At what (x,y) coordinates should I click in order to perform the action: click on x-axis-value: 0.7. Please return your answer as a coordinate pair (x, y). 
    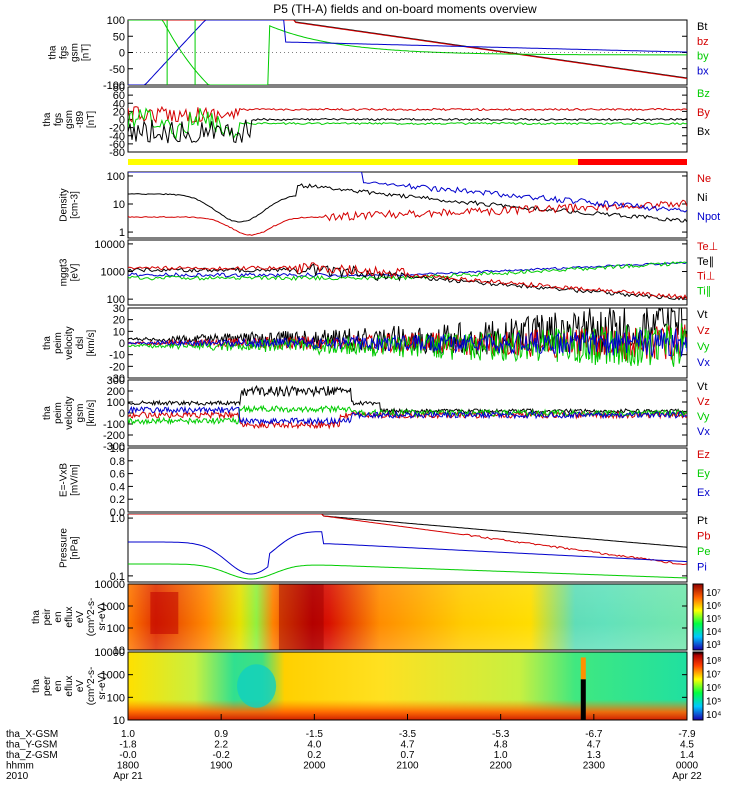
    Looking at the image, I should click on (408, 755).